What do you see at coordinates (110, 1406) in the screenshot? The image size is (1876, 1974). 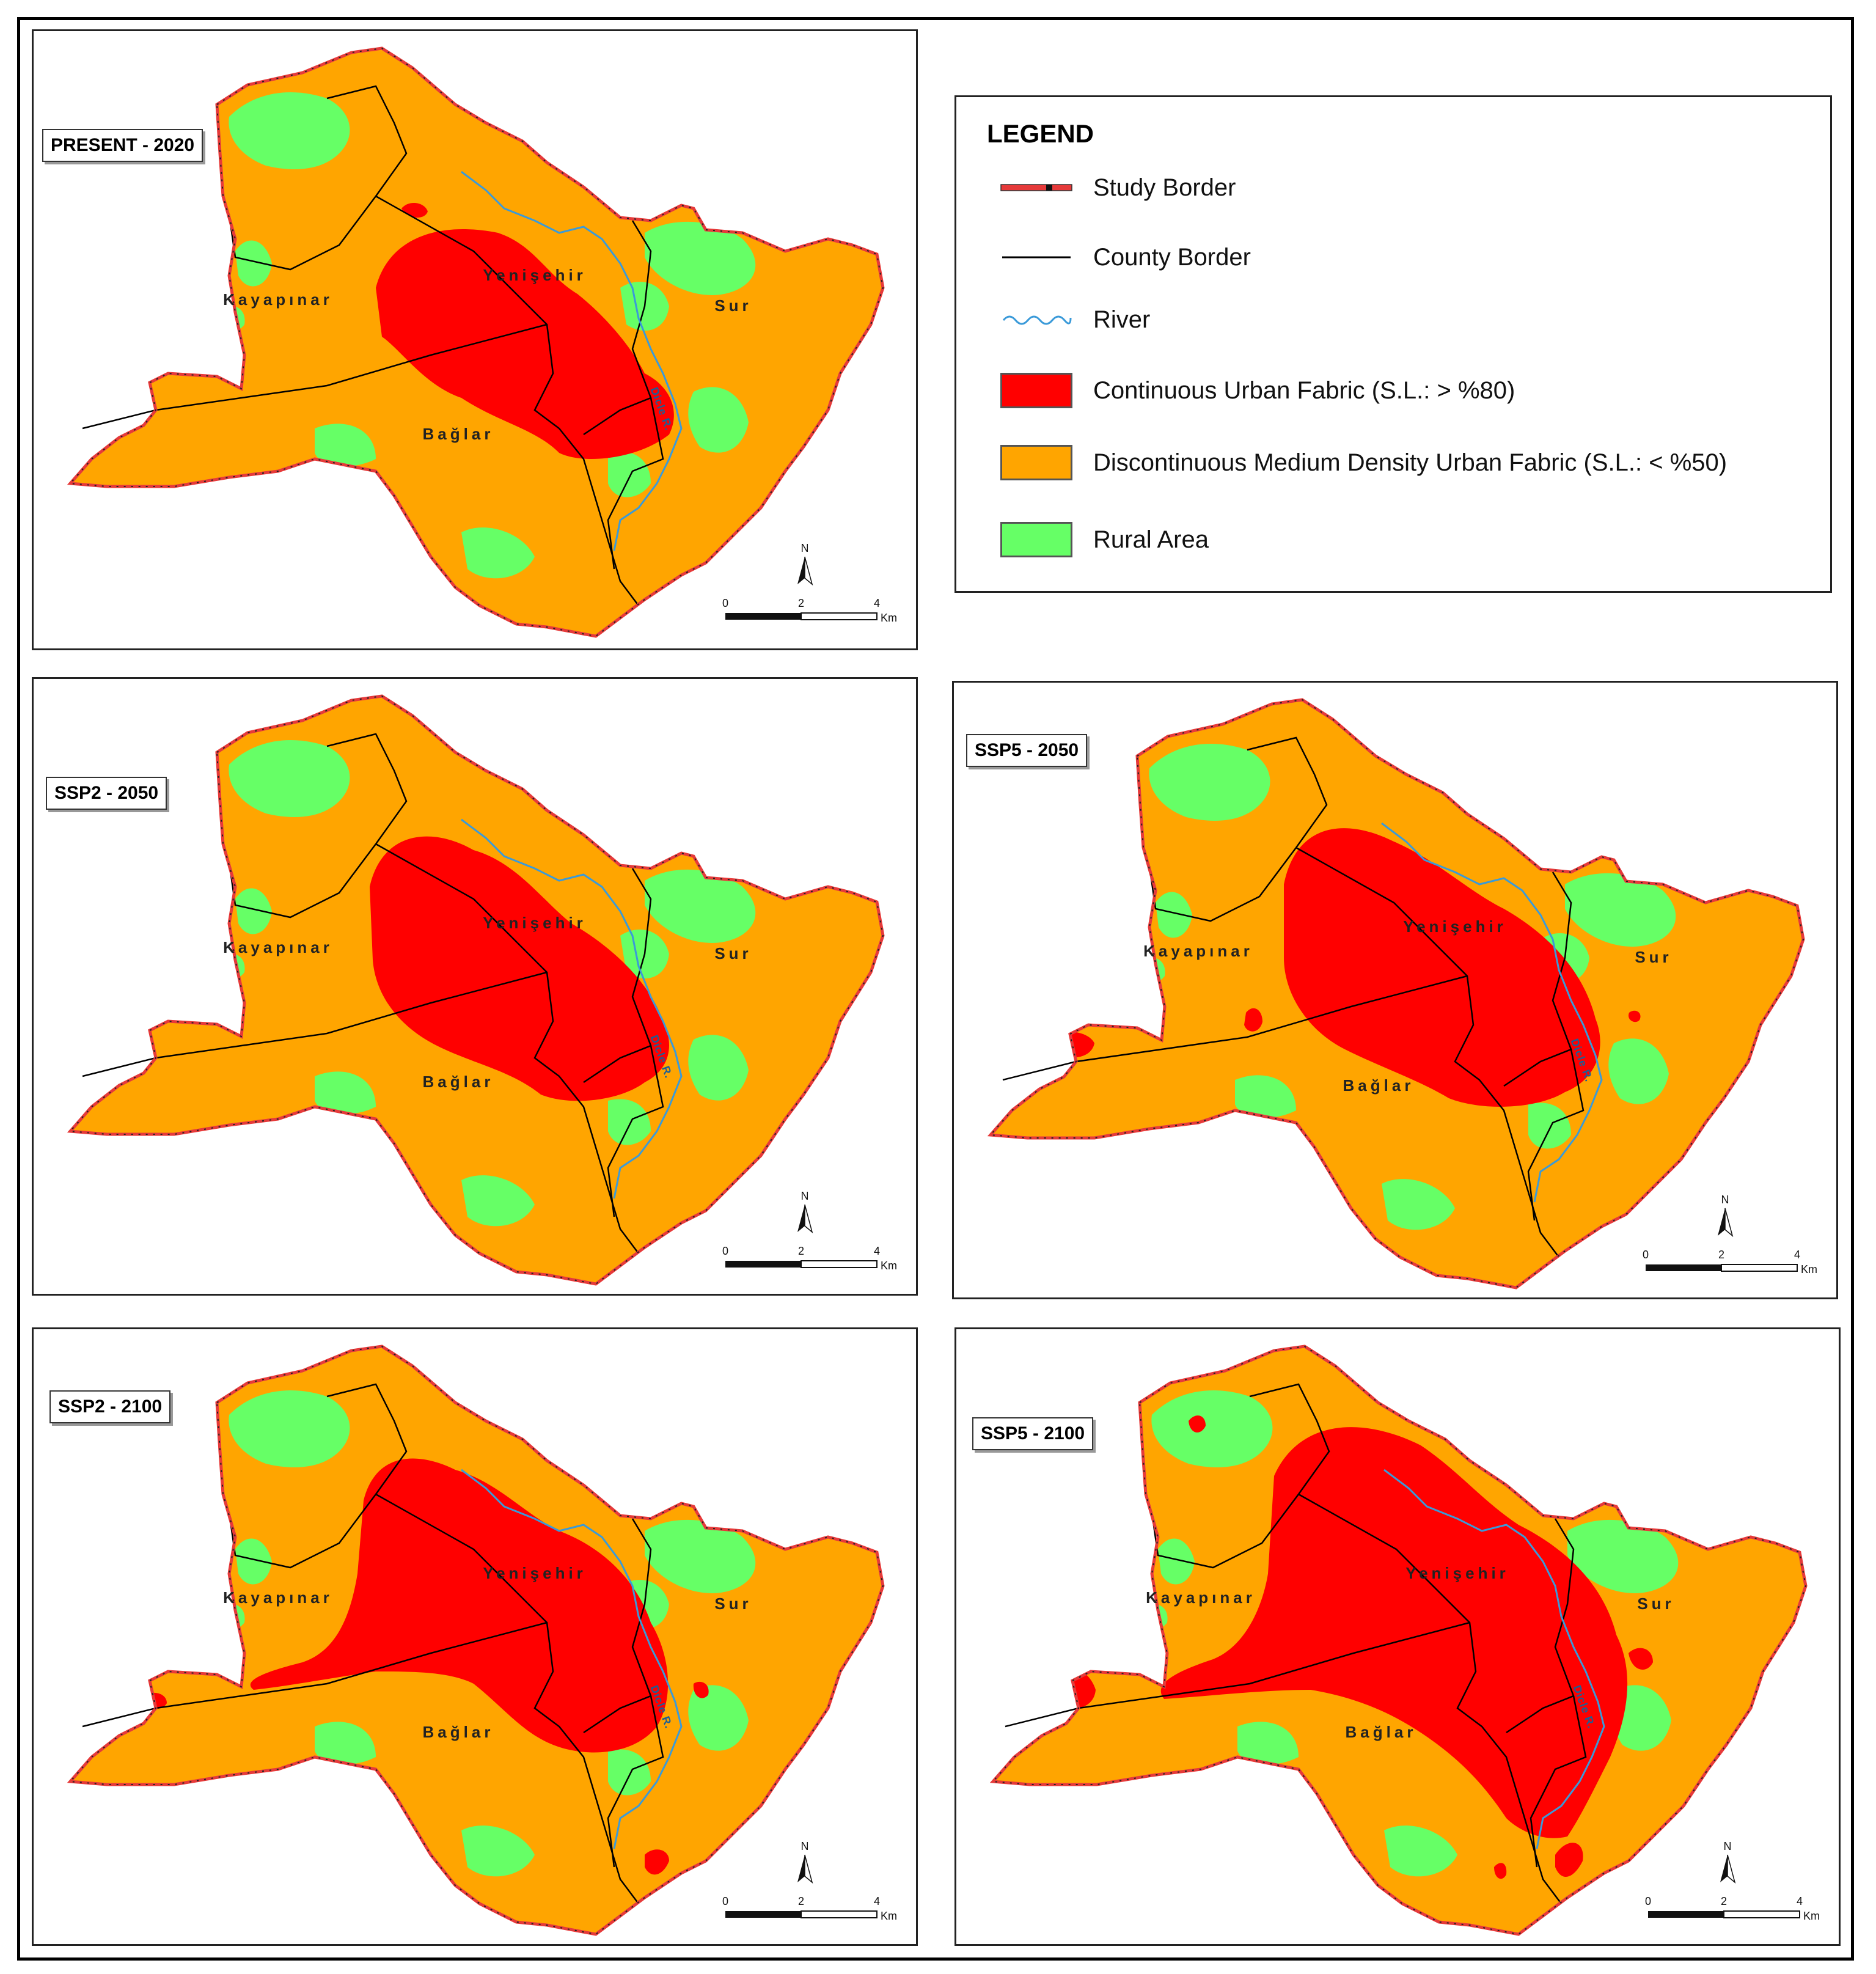 I see `panel-title: SSP2 - 2100` at bounding box center [110, 1406].